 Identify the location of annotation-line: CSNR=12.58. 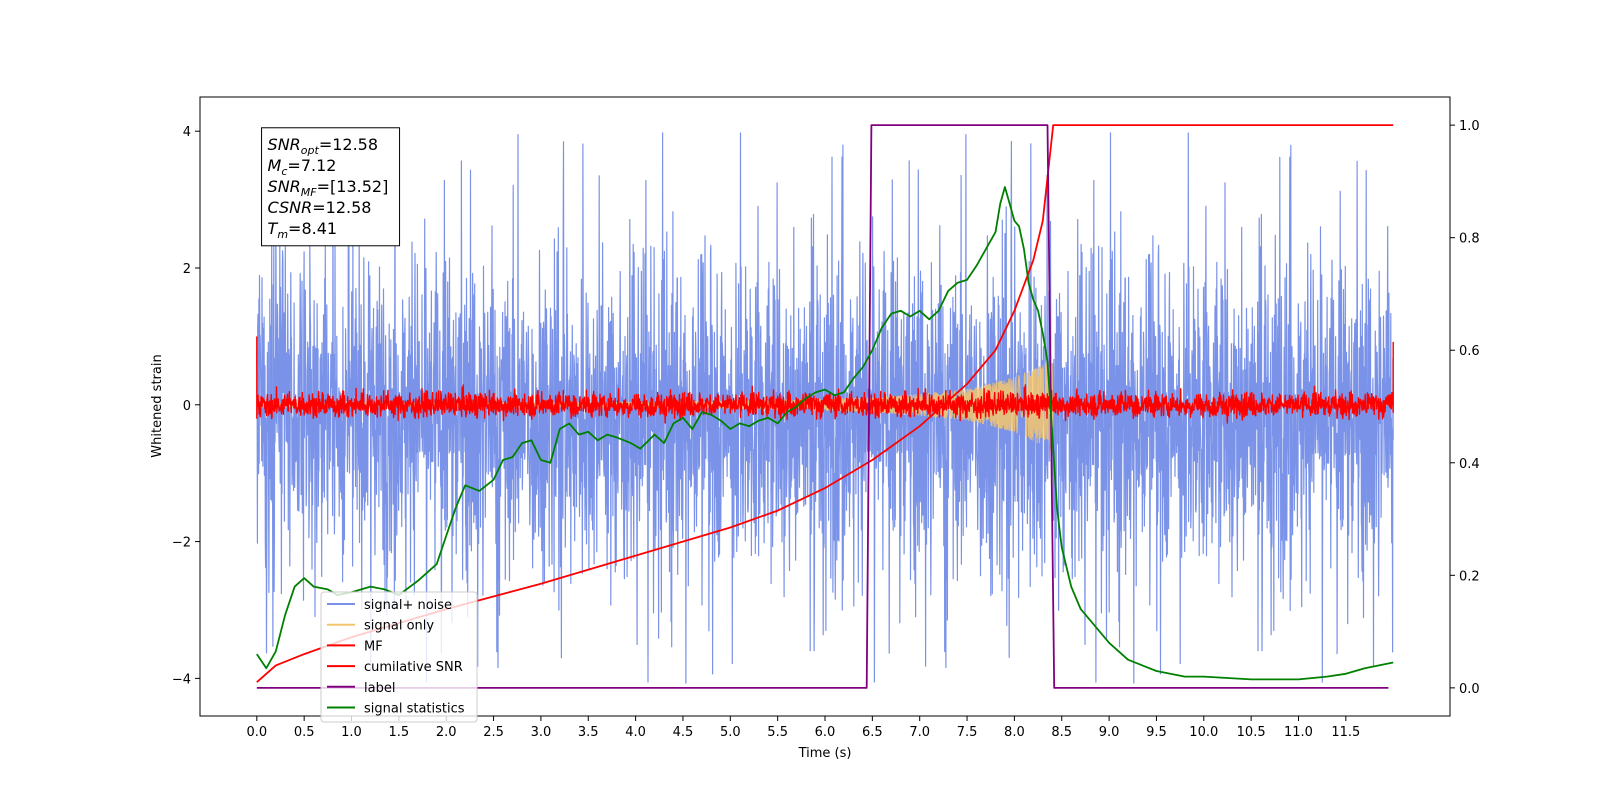
(320, 207).